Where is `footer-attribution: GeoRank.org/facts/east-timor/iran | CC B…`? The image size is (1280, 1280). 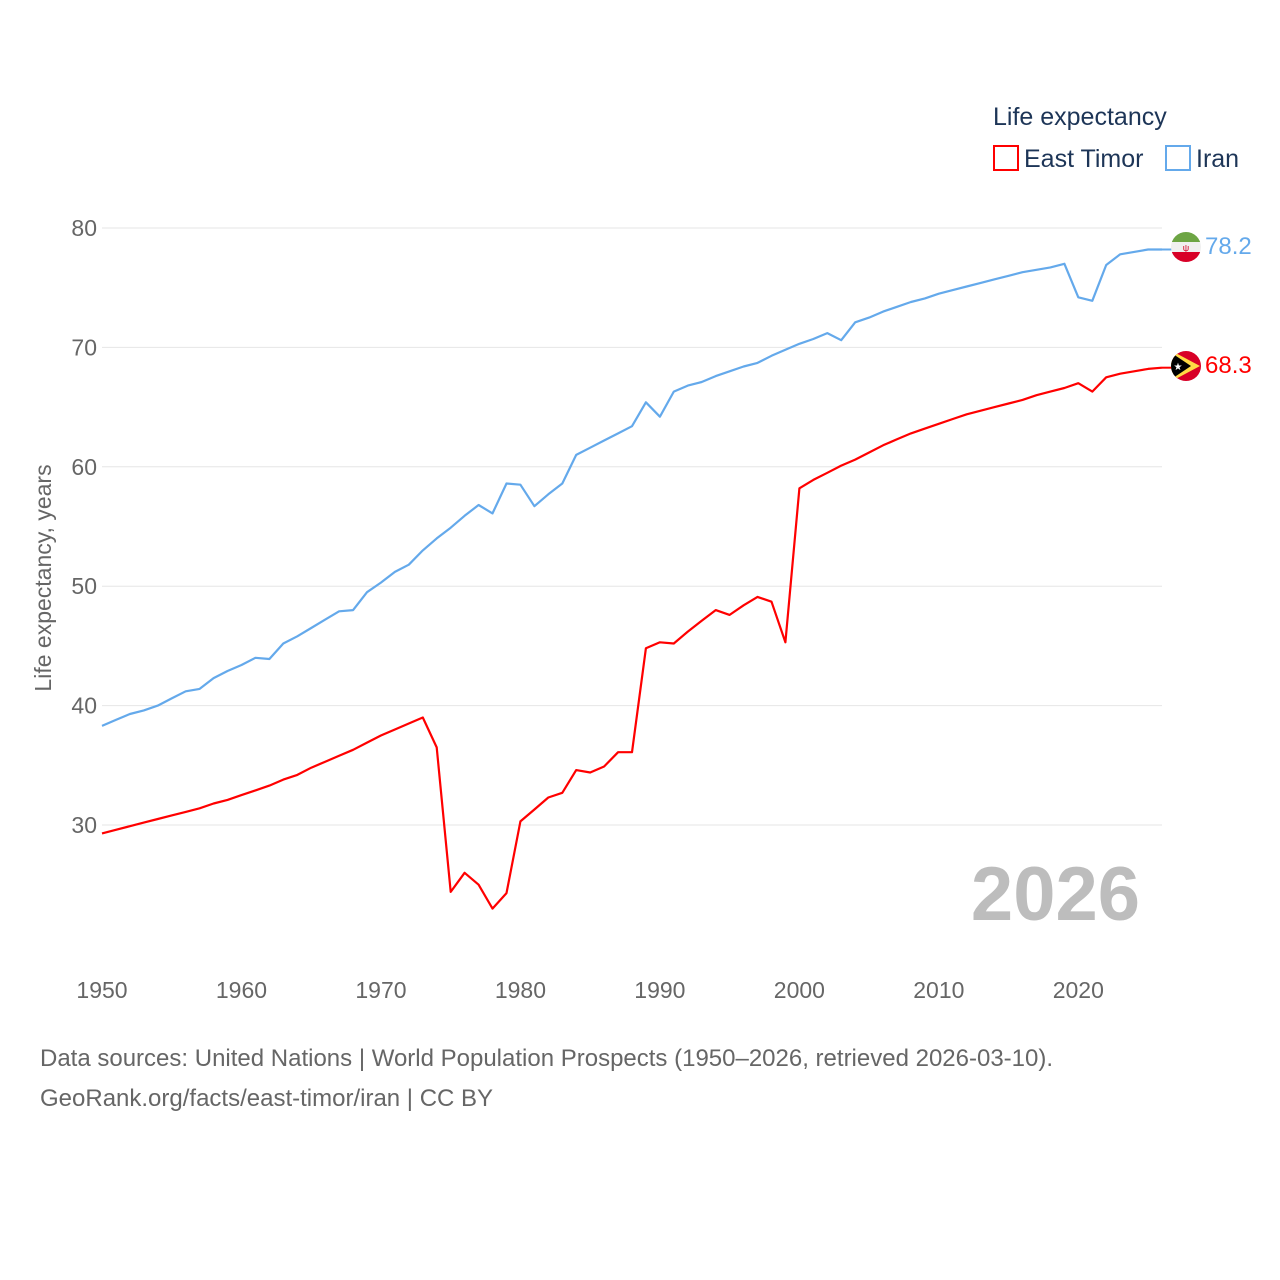
footer-attribution: GeoRank.org/facts/east-timor/iran | CC B… is located at coordinates (267, 1098).